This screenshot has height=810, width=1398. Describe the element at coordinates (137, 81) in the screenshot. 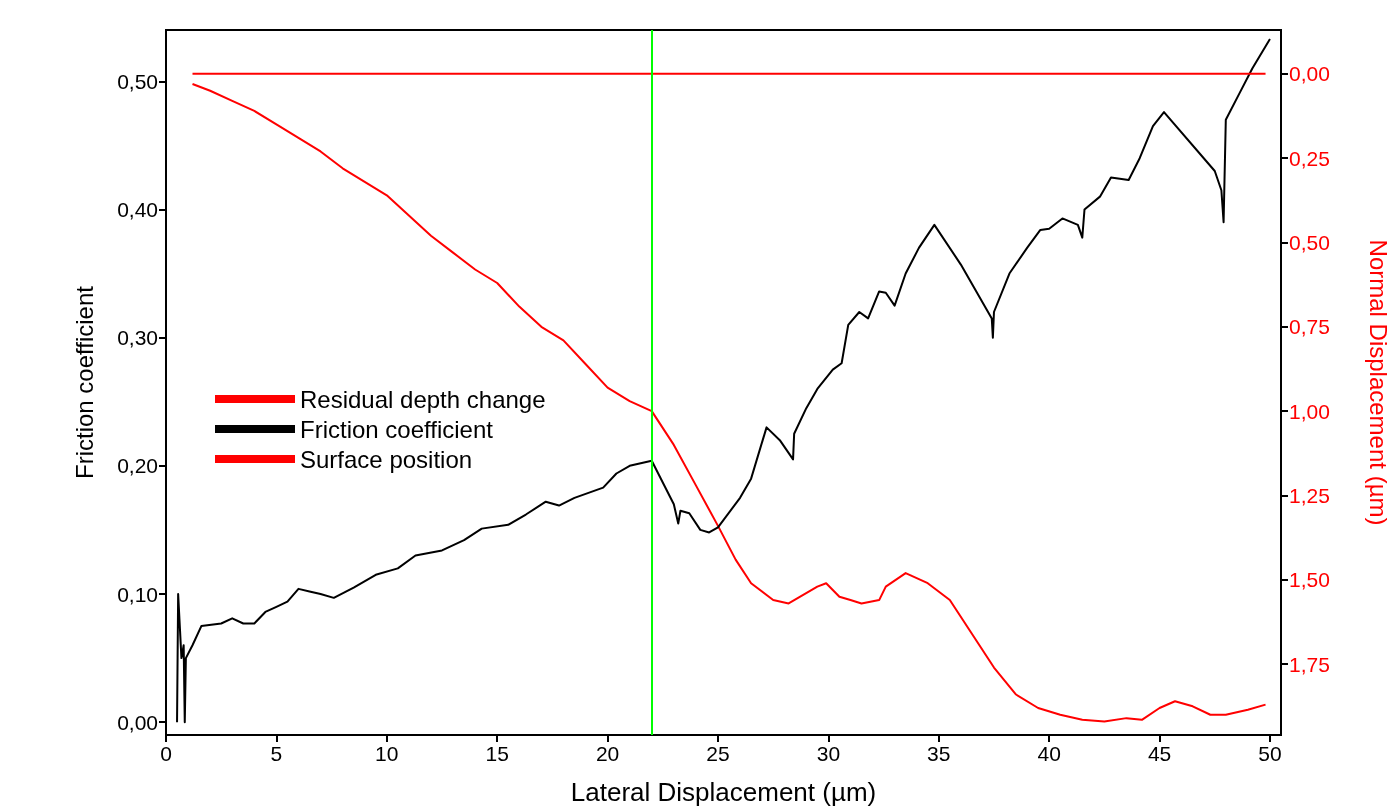

I see `y-tick-label: 0,50` at that location.